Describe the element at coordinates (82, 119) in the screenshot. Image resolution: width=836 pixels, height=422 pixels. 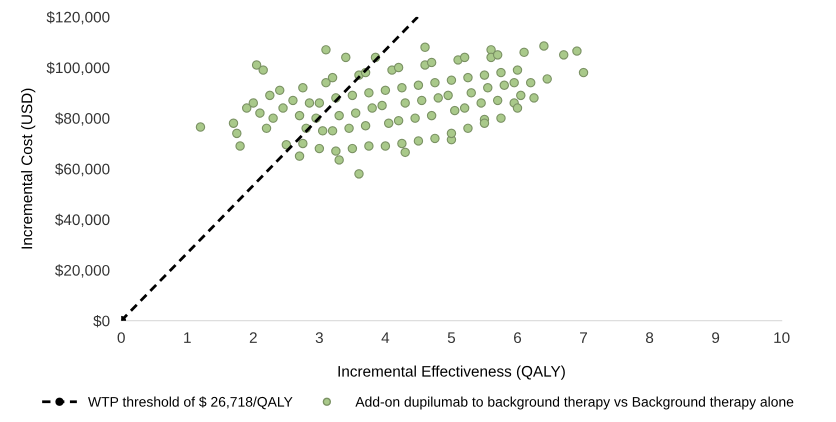
I see `y-tick-label: $80,000` at that location.